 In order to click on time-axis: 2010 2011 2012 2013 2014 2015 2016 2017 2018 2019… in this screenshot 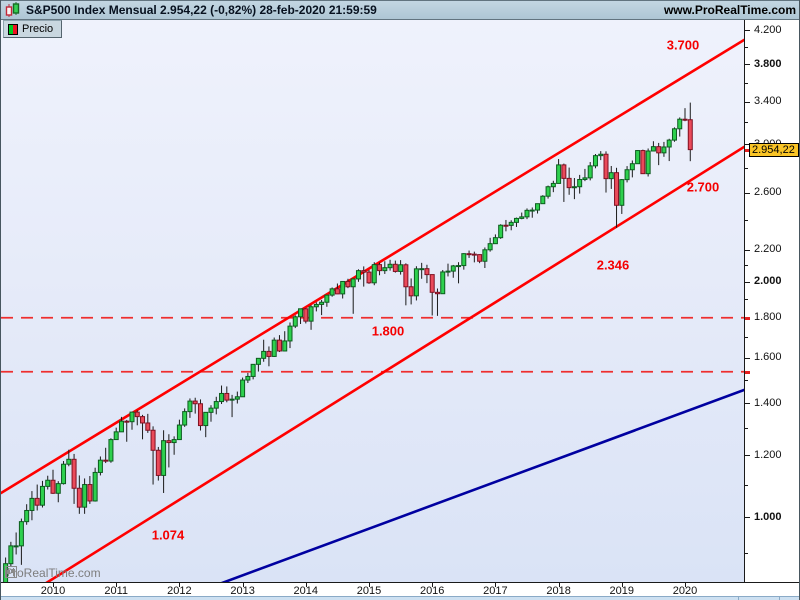, I will do `click(400, 589)`.